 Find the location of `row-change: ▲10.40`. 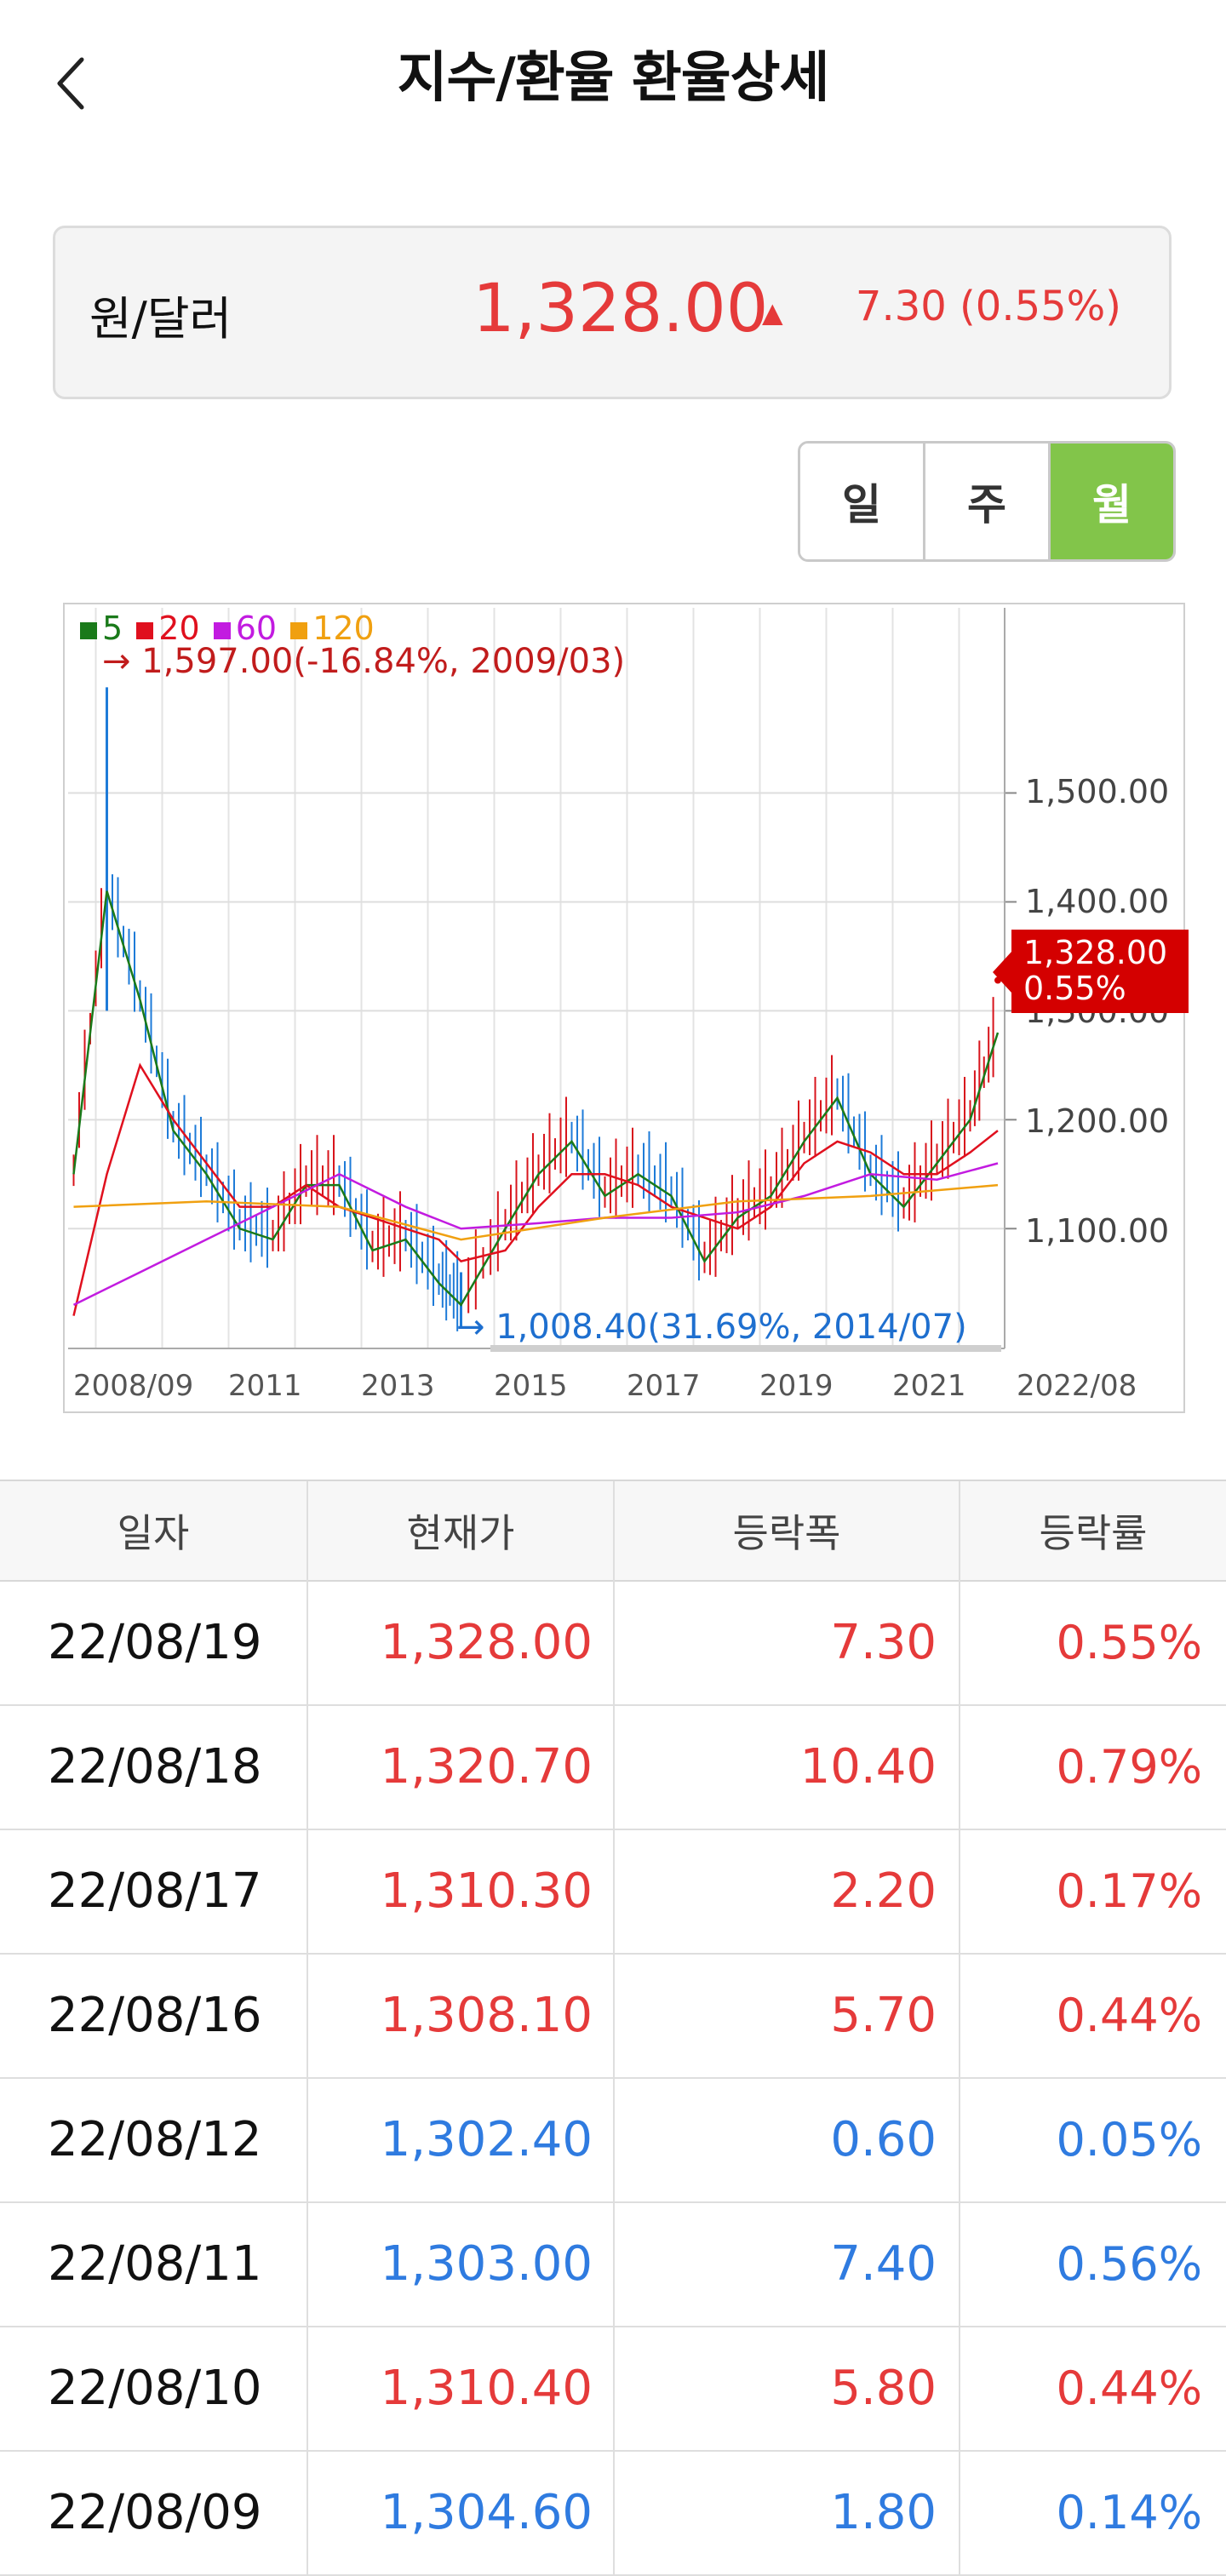

row-change: ▲10.40 is located at coordinates (786, 1766).